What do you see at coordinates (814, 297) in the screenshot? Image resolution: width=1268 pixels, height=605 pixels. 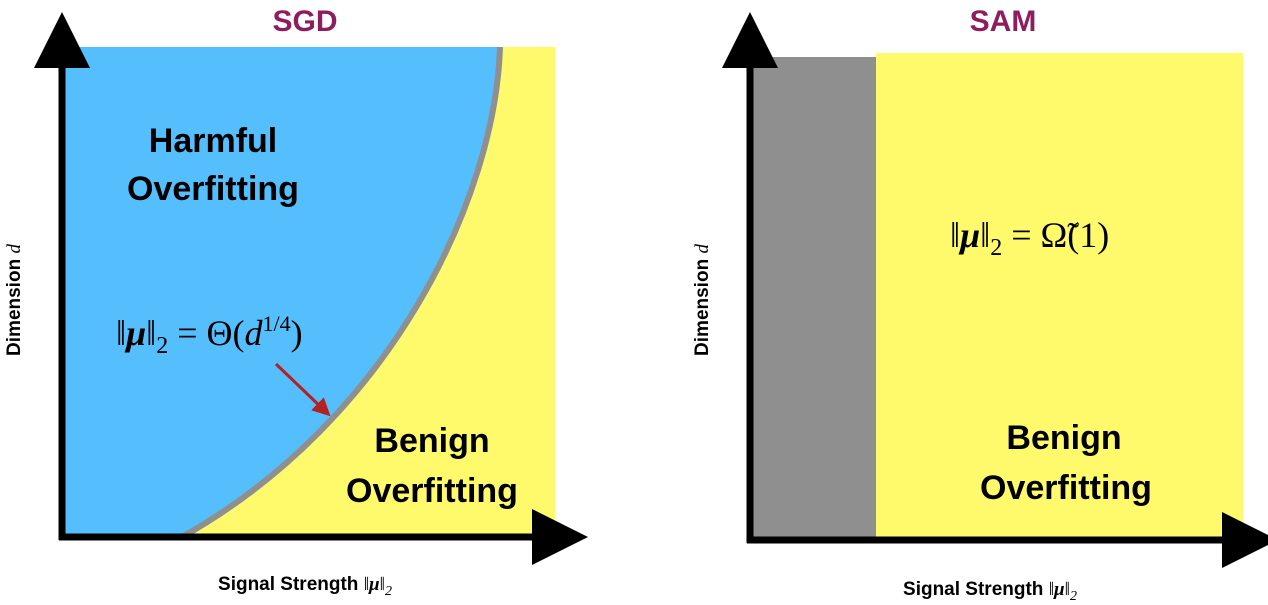 I see `gray-region` at bounding box center [814, 297].